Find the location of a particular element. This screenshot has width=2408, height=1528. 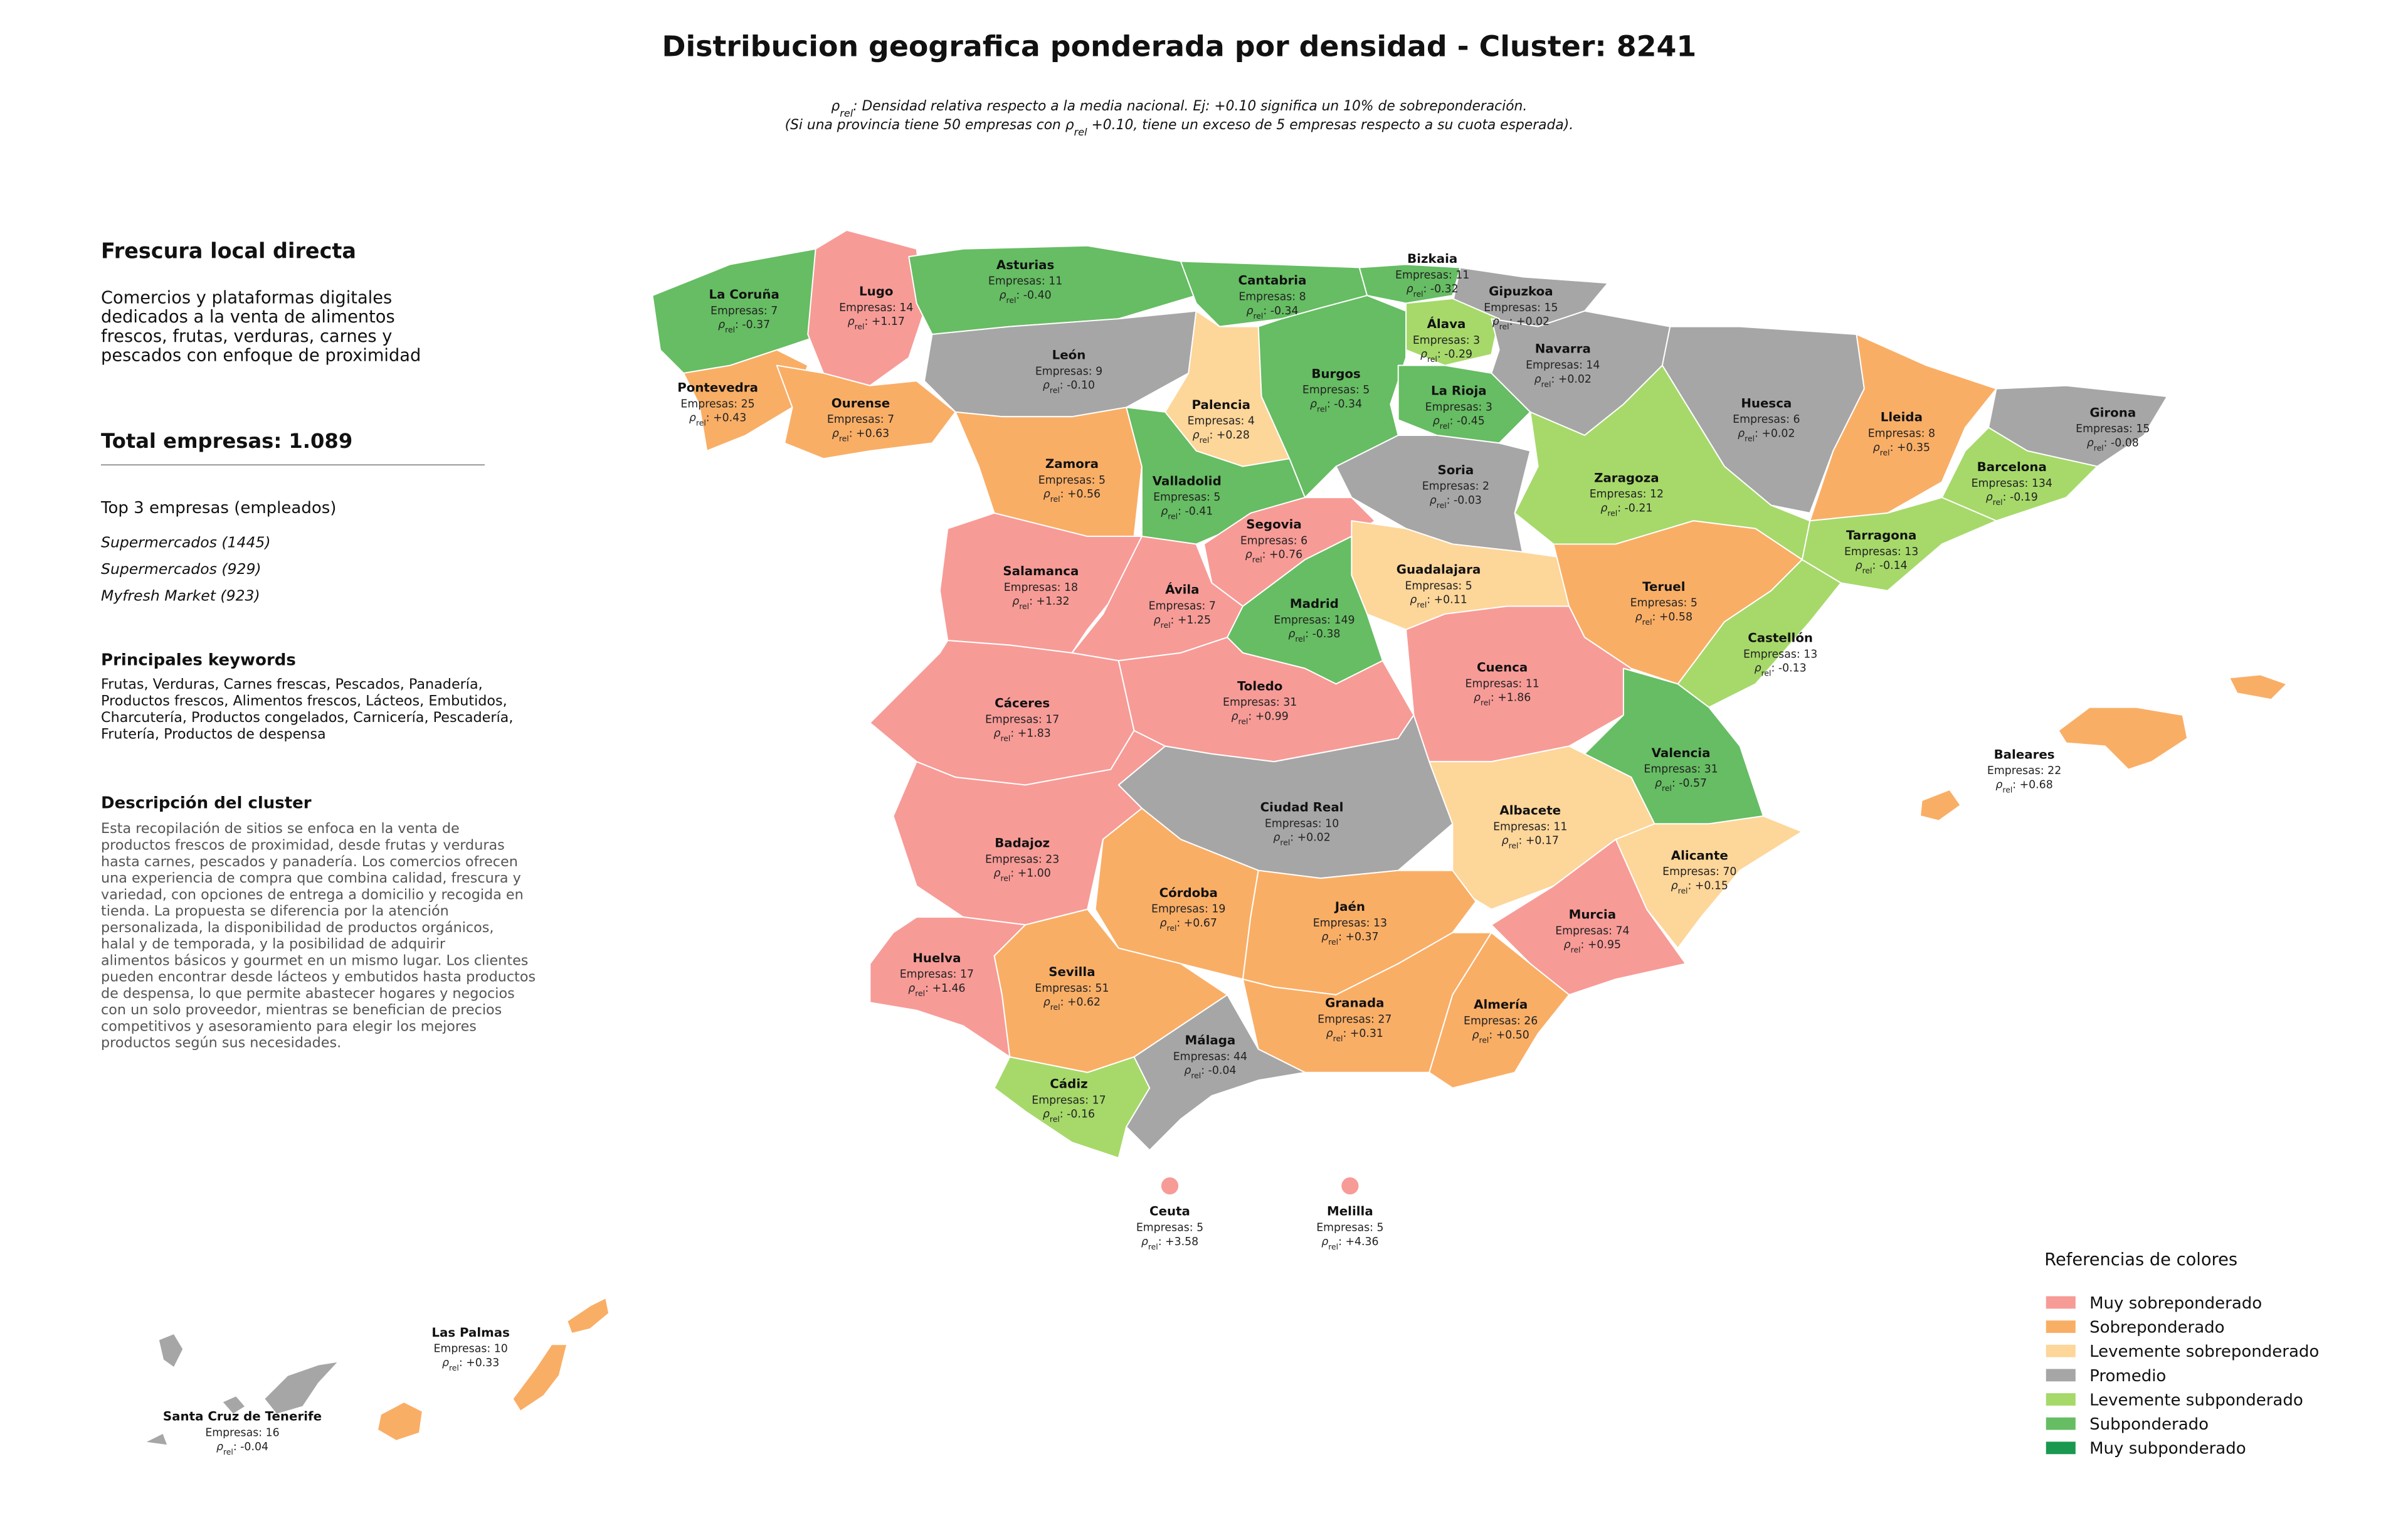

province-name: Ourense is located at coordinates (861, 403).